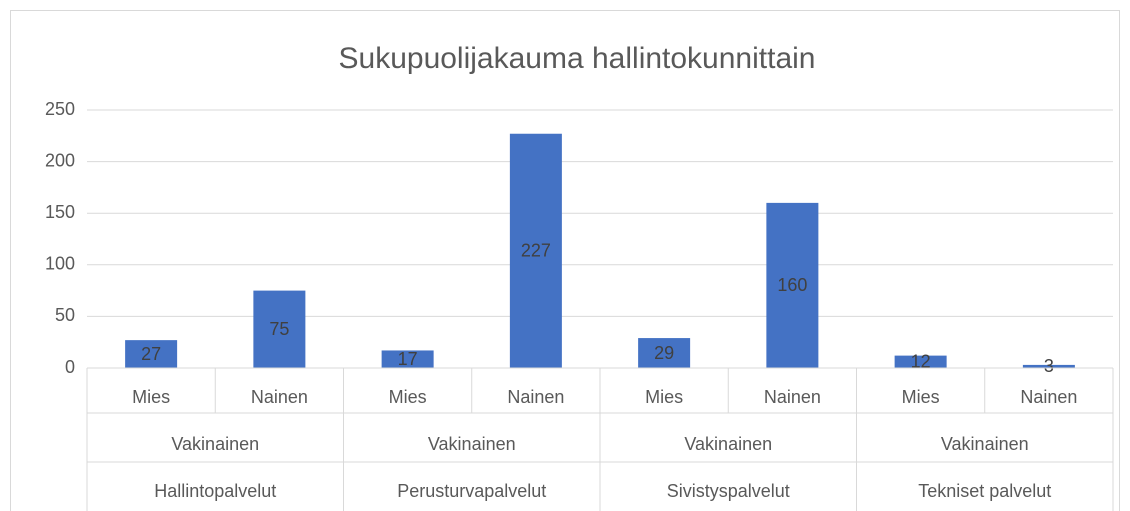  I want to click on data-label: 27, so click(151, 354).